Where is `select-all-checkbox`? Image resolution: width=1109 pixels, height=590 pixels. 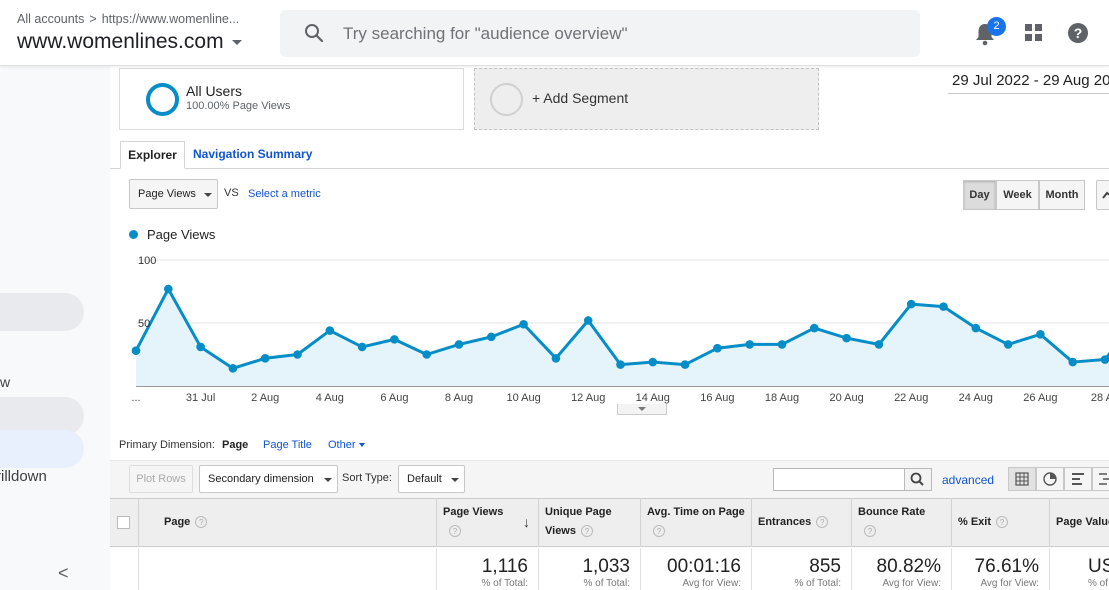
select-all-checkbox is located at coordinates (123, 522).